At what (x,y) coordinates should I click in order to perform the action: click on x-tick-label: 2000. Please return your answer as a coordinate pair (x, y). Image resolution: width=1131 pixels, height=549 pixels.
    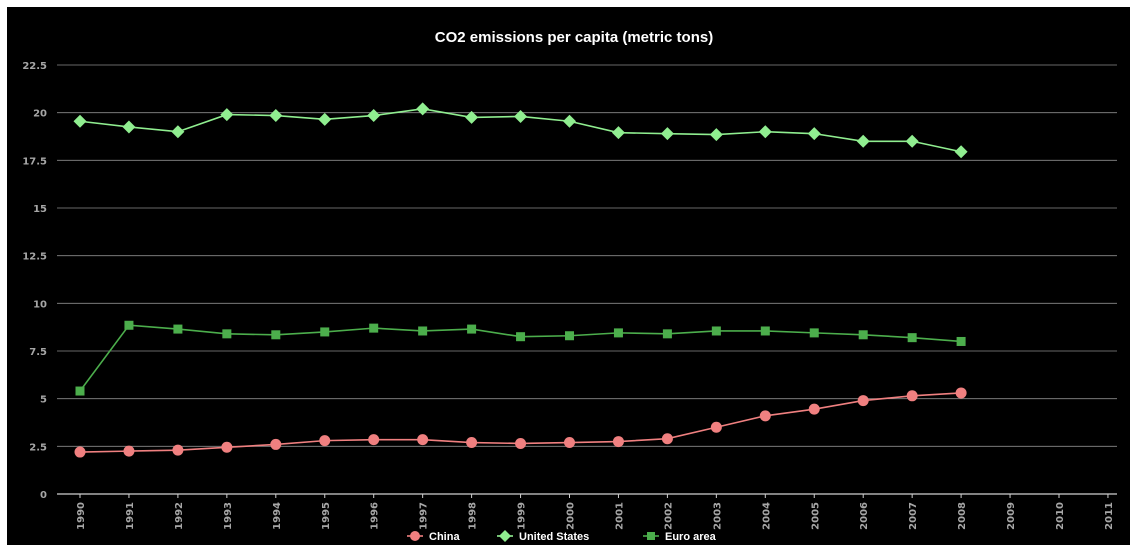
    Looking at the image, I should click on (571, 516).